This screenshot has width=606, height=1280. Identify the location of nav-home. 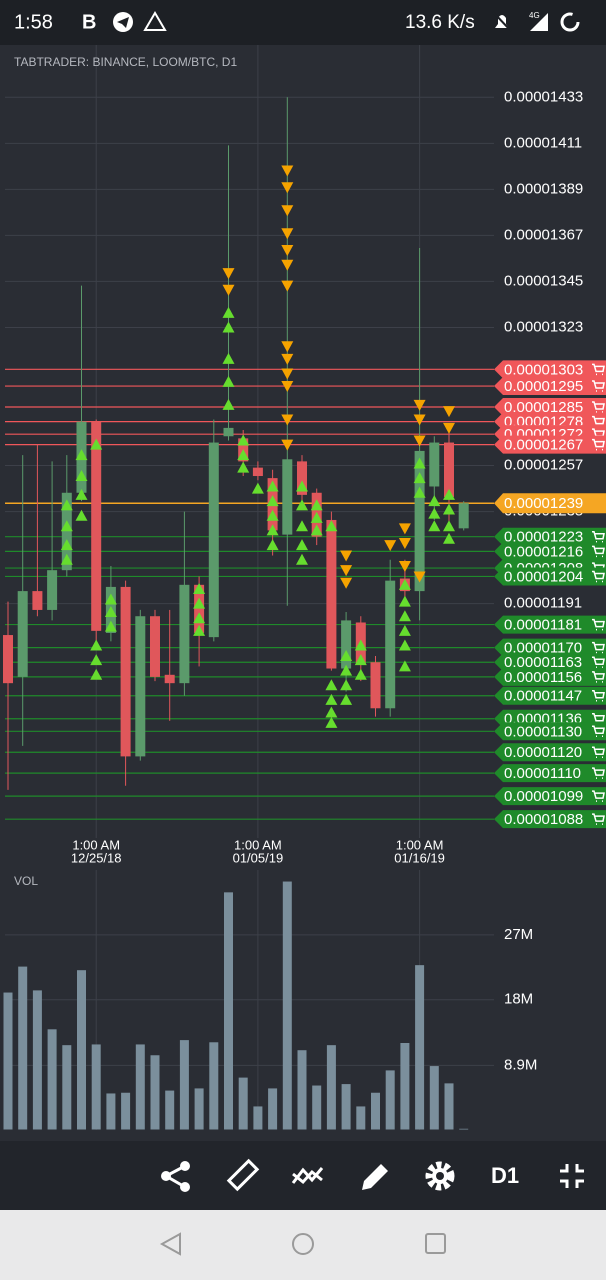
(303, 1244).